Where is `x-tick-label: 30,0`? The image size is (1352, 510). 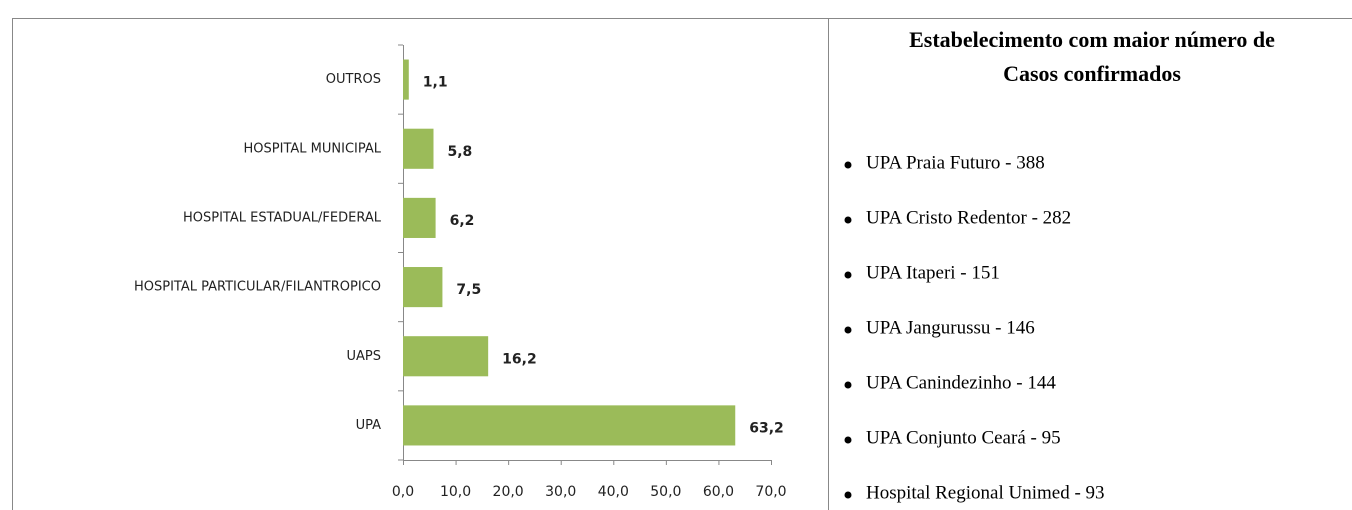
x-tick-label: 30,0 is located at coordinates (560, 492).